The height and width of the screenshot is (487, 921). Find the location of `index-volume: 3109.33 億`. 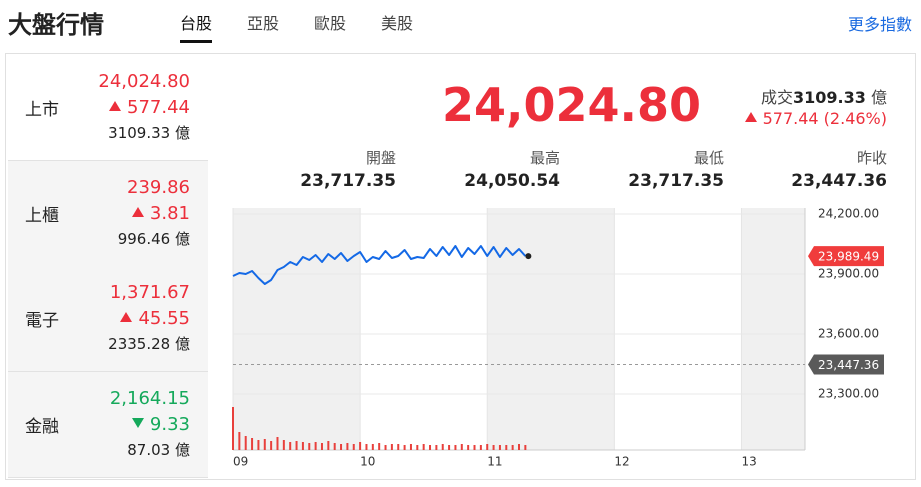

index-volume: 3109.33 億 is located at coordinates (149, 132).